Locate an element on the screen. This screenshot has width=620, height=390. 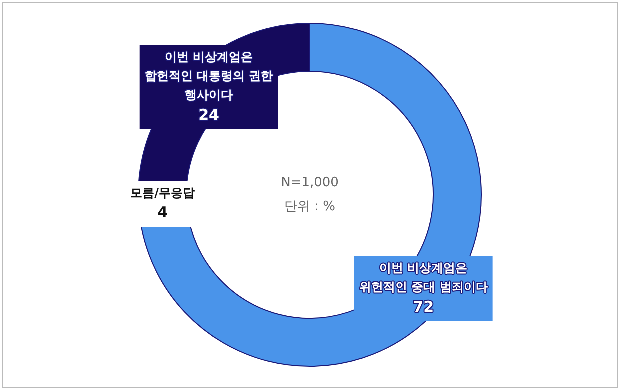
text: N=1,000 is located at coordinates (310, 182).